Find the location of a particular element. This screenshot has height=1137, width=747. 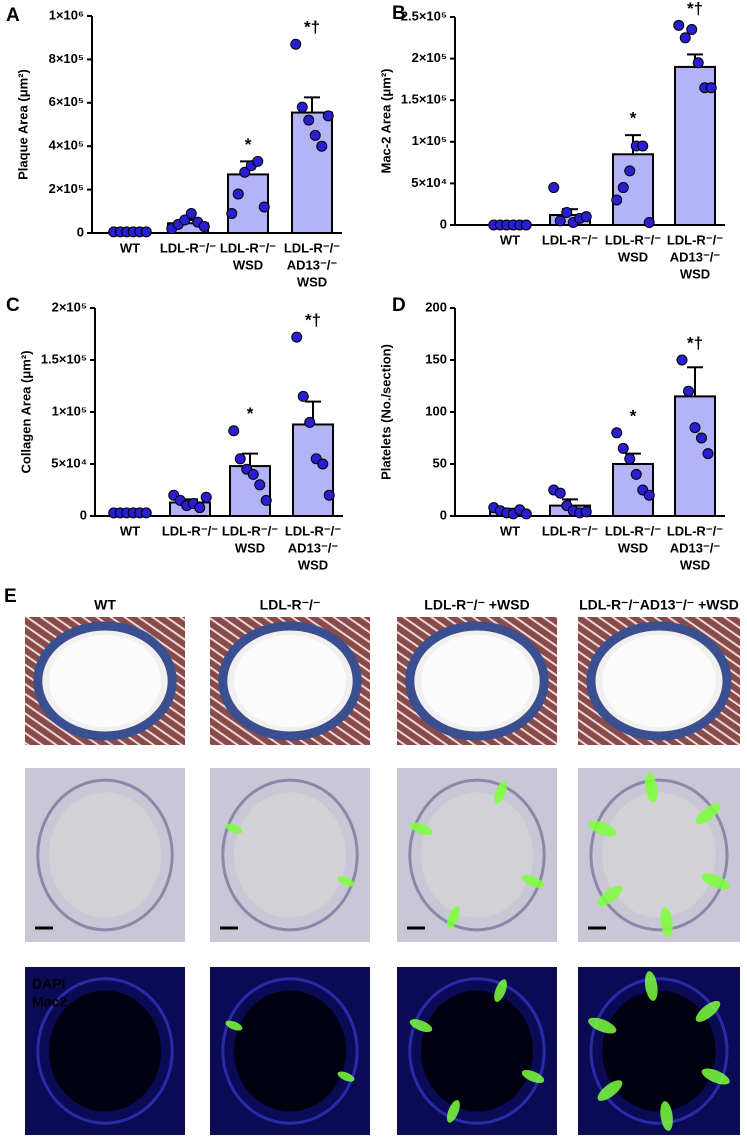

legend-label: DAPI is located at coordinates (48, 984).